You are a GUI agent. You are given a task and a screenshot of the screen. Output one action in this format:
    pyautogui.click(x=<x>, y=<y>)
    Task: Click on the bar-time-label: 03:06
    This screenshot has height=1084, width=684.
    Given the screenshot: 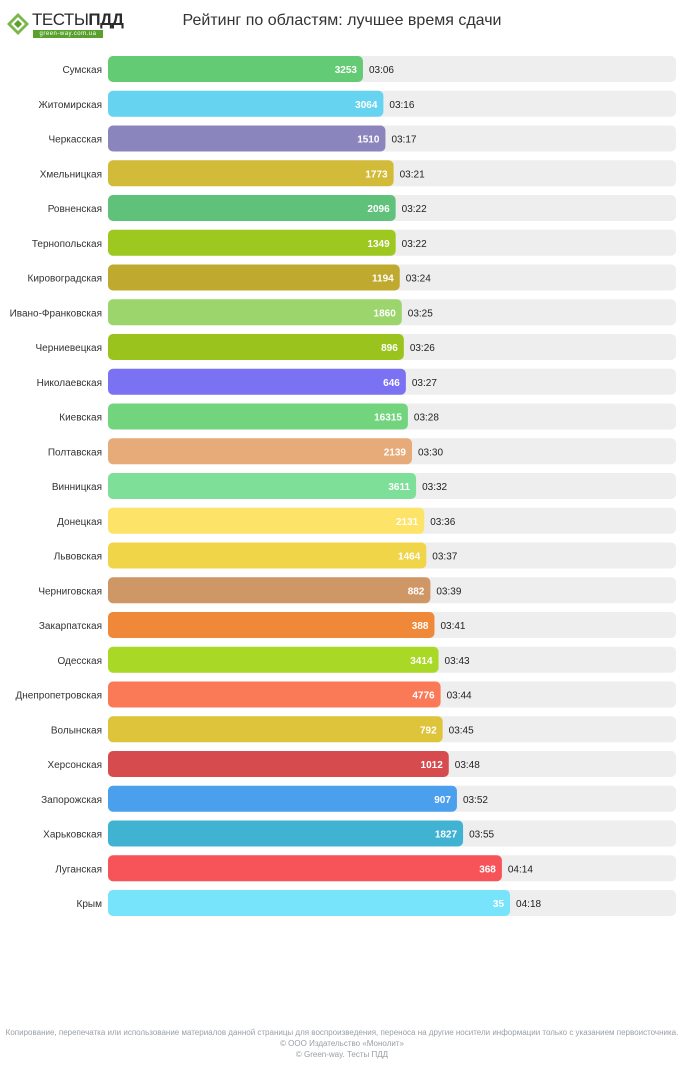 What is the action you would take?
    pyautogui.click(x=381, y=70)
    